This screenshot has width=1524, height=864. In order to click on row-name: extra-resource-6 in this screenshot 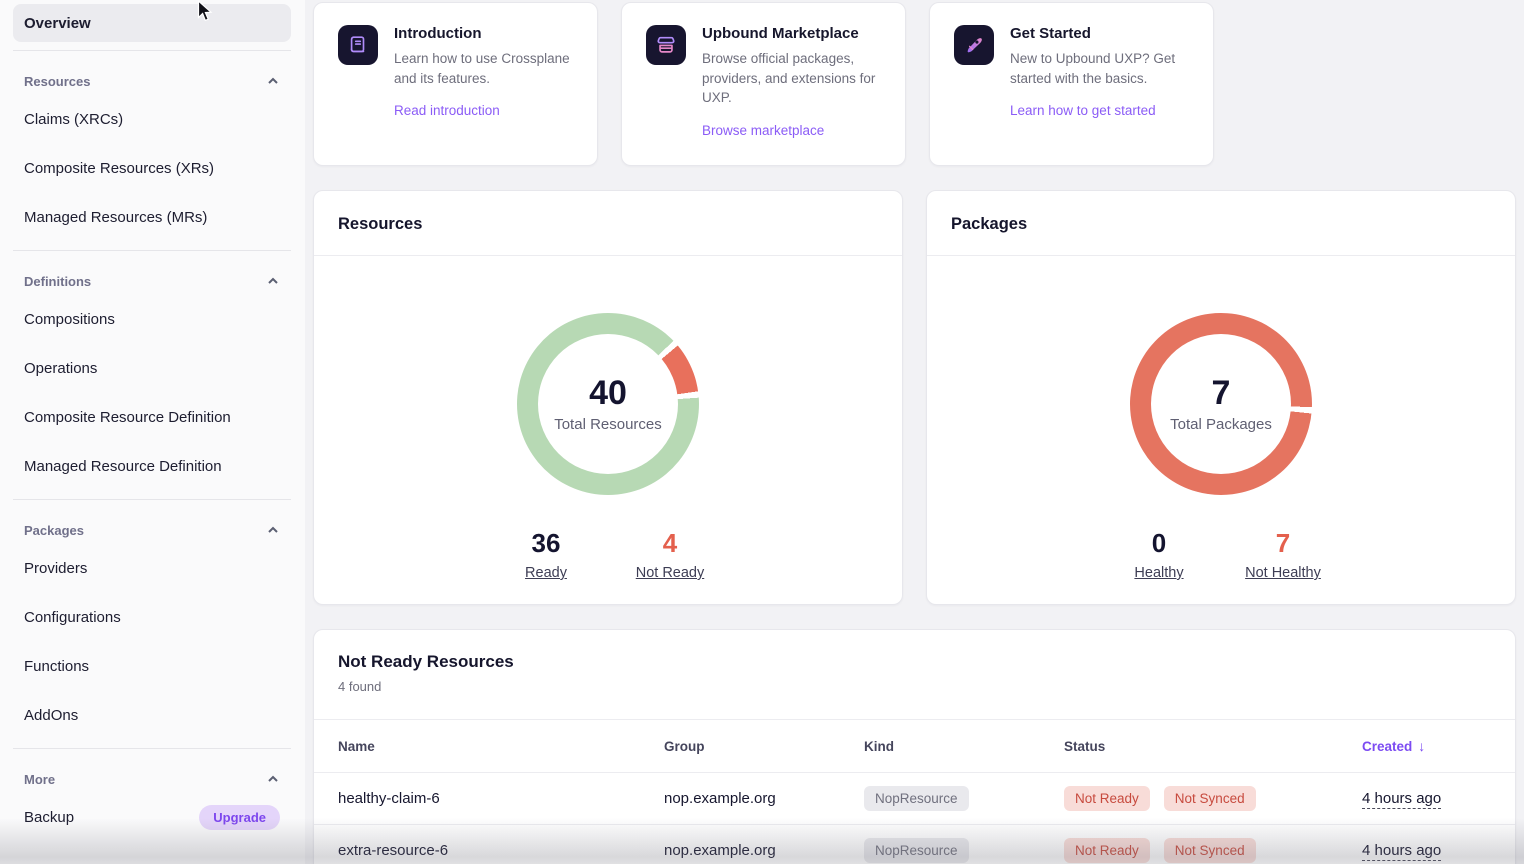, I will do `click(393, 850)`.